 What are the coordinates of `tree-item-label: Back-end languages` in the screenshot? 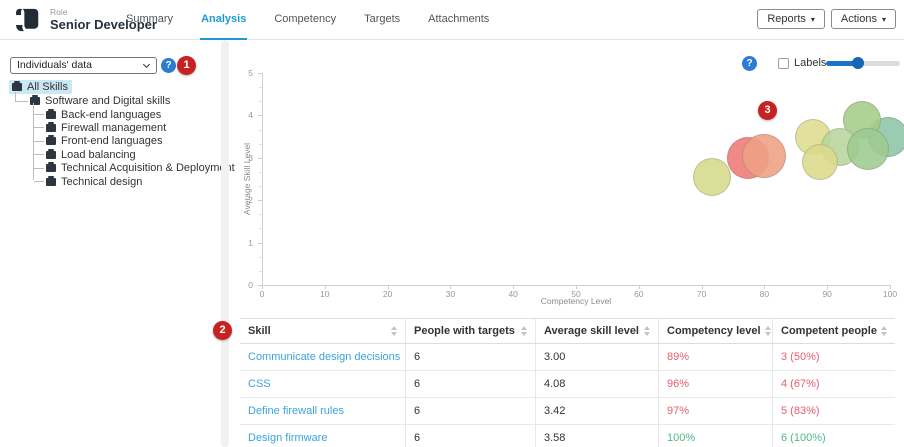 It's located at (111, 114).